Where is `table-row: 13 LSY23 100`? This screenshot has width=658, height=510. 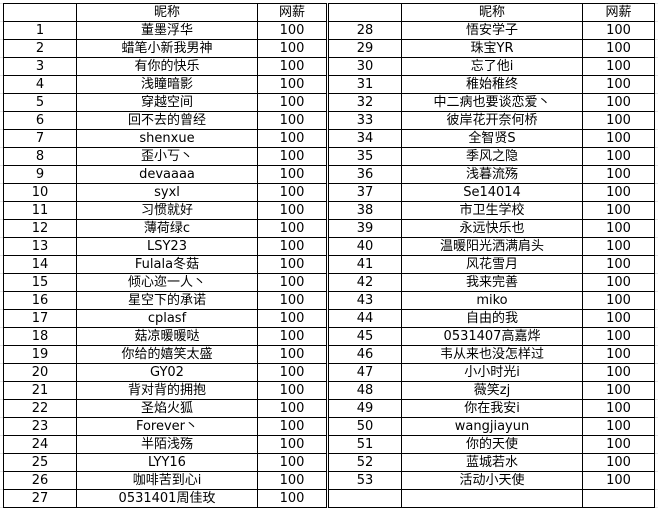 table-row: 13 LSY23 100 is located at coordinates (165, 246).